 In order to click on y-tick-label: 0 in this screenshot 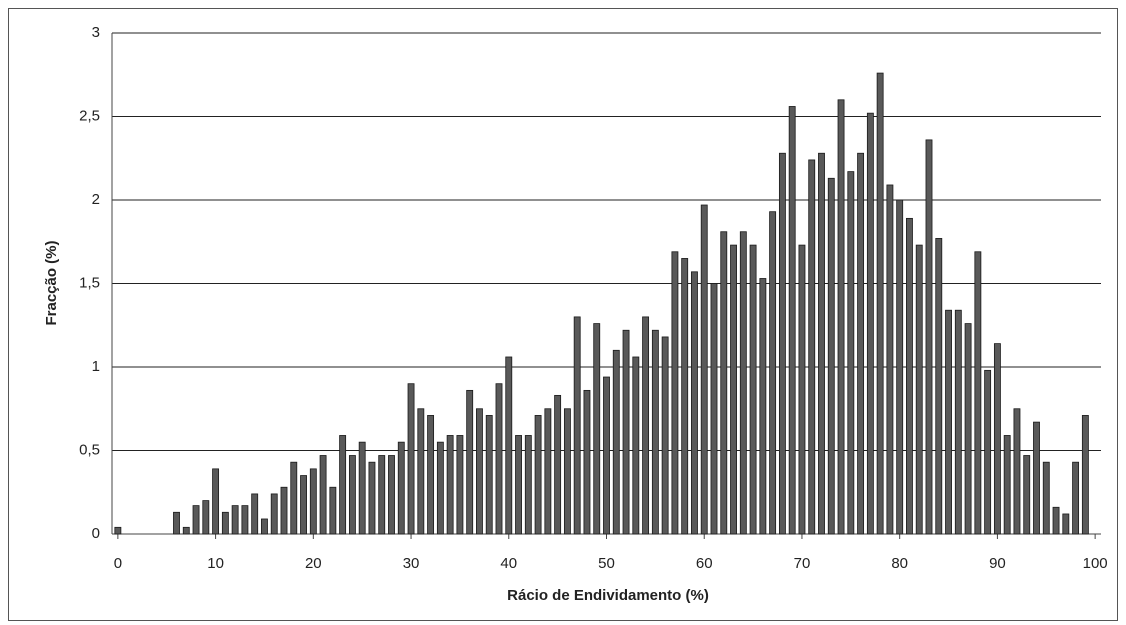, I will do `click(96, 533)`.